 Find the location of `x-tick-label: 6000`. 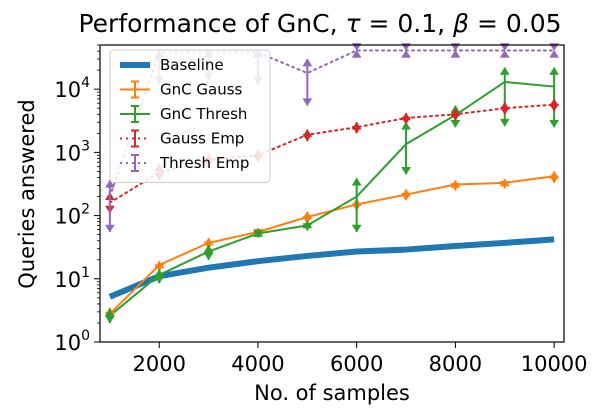

x-tick-label: 6000 is located at coordinates (356, 364).